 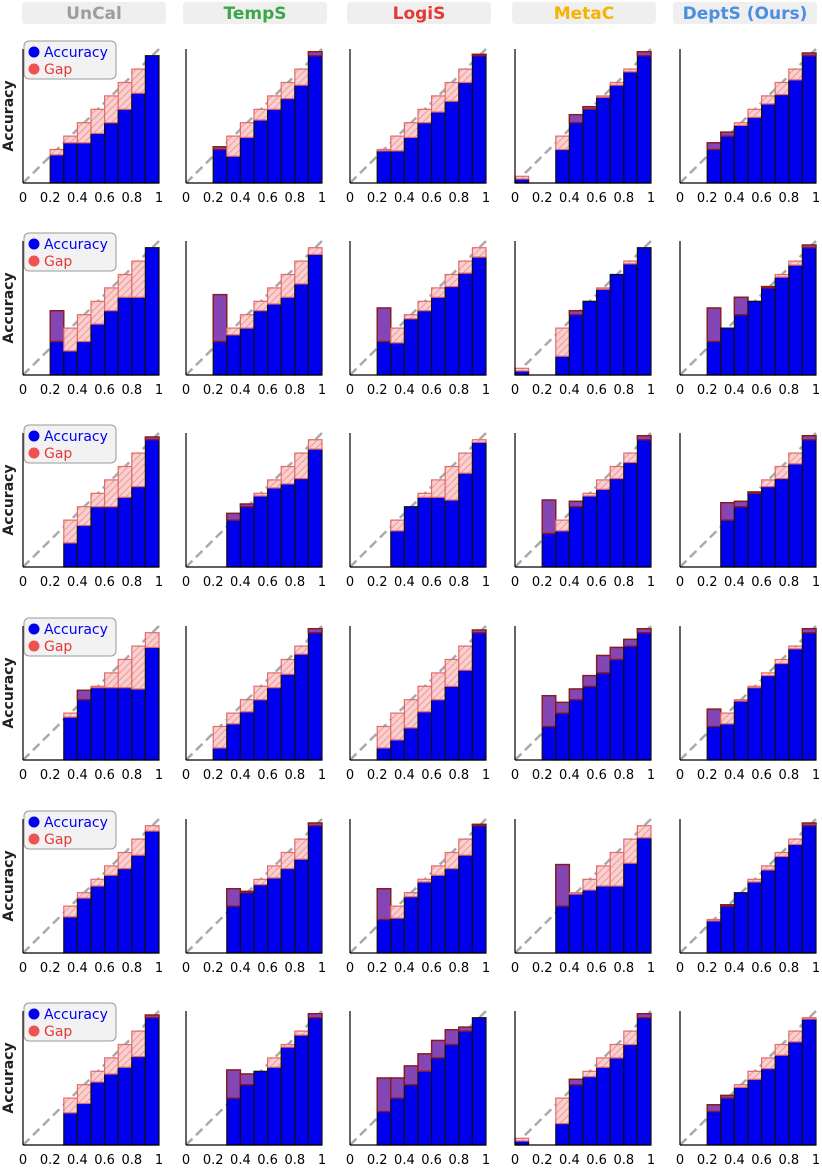 I want to click on column-title: UnCal, so click(x=94, y=14).